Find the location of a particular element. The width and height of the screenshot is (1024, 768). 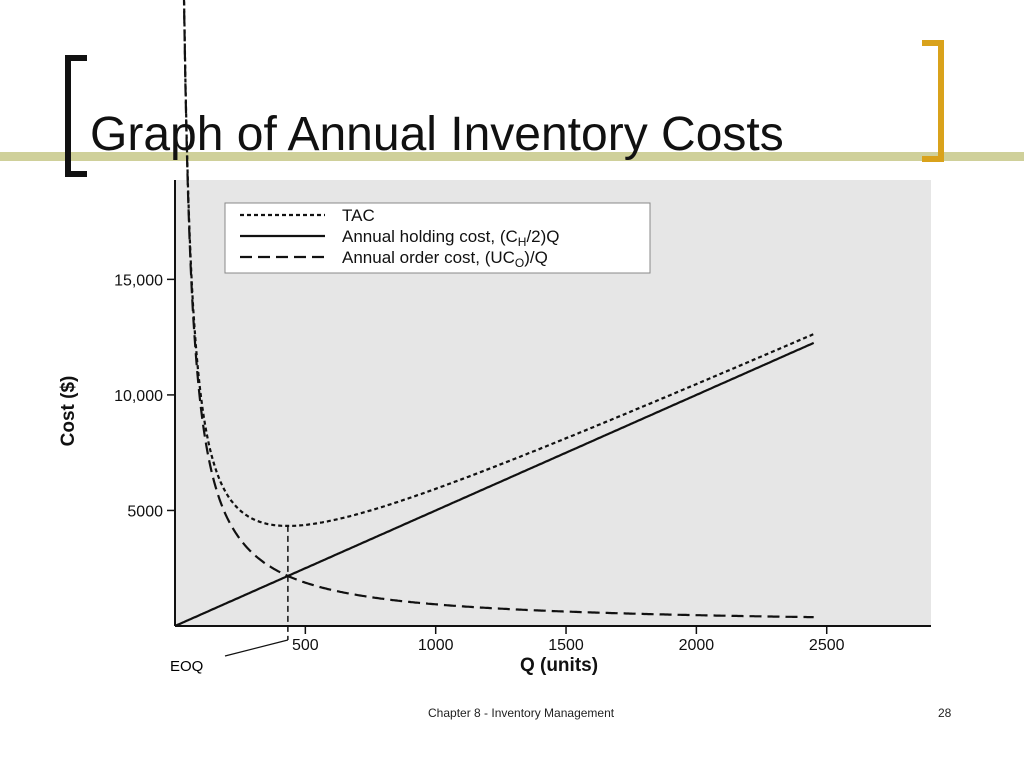

x-tick-label: 2500 is located at coordinates (827, 645).